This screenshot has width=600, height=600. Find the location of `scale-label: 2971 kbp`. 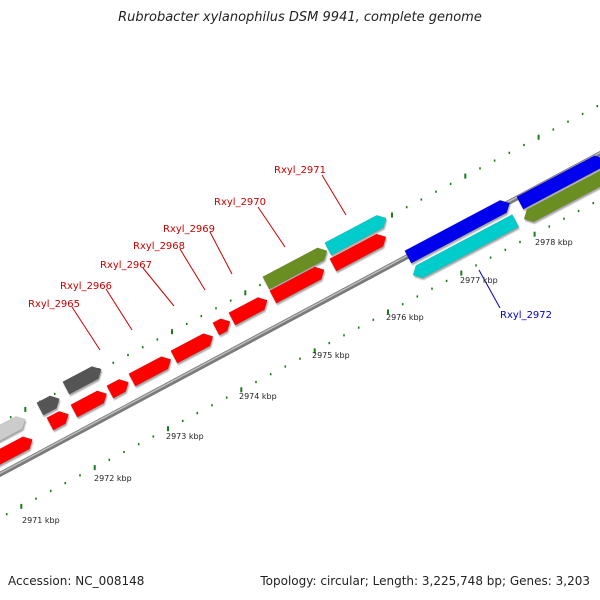

scale-label: 2971 kbp is located at coordinates (41, 520).